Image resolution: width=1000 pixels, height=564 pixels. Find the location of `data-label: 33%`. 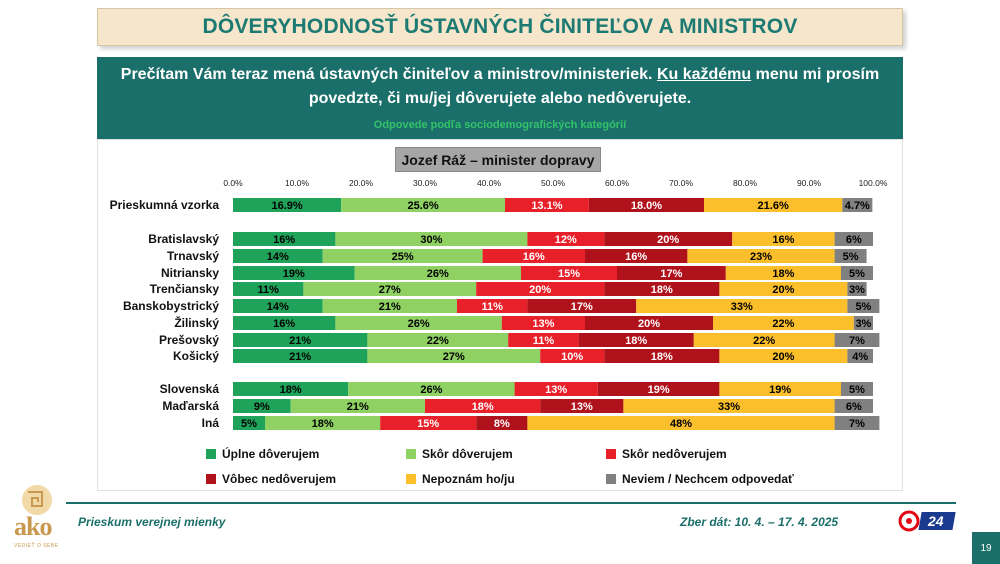

data-label: 33% is located at coordinates (742, 307).